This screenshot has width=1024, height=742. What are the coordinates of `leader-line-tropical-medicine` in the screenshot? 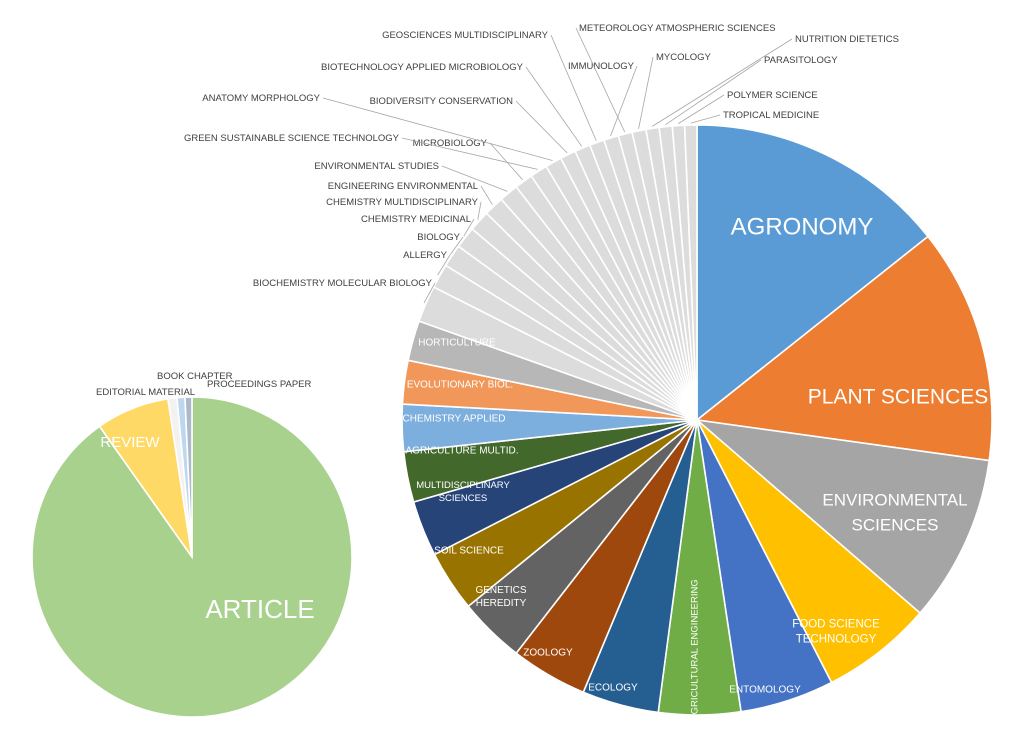 It's located at (705, 119).